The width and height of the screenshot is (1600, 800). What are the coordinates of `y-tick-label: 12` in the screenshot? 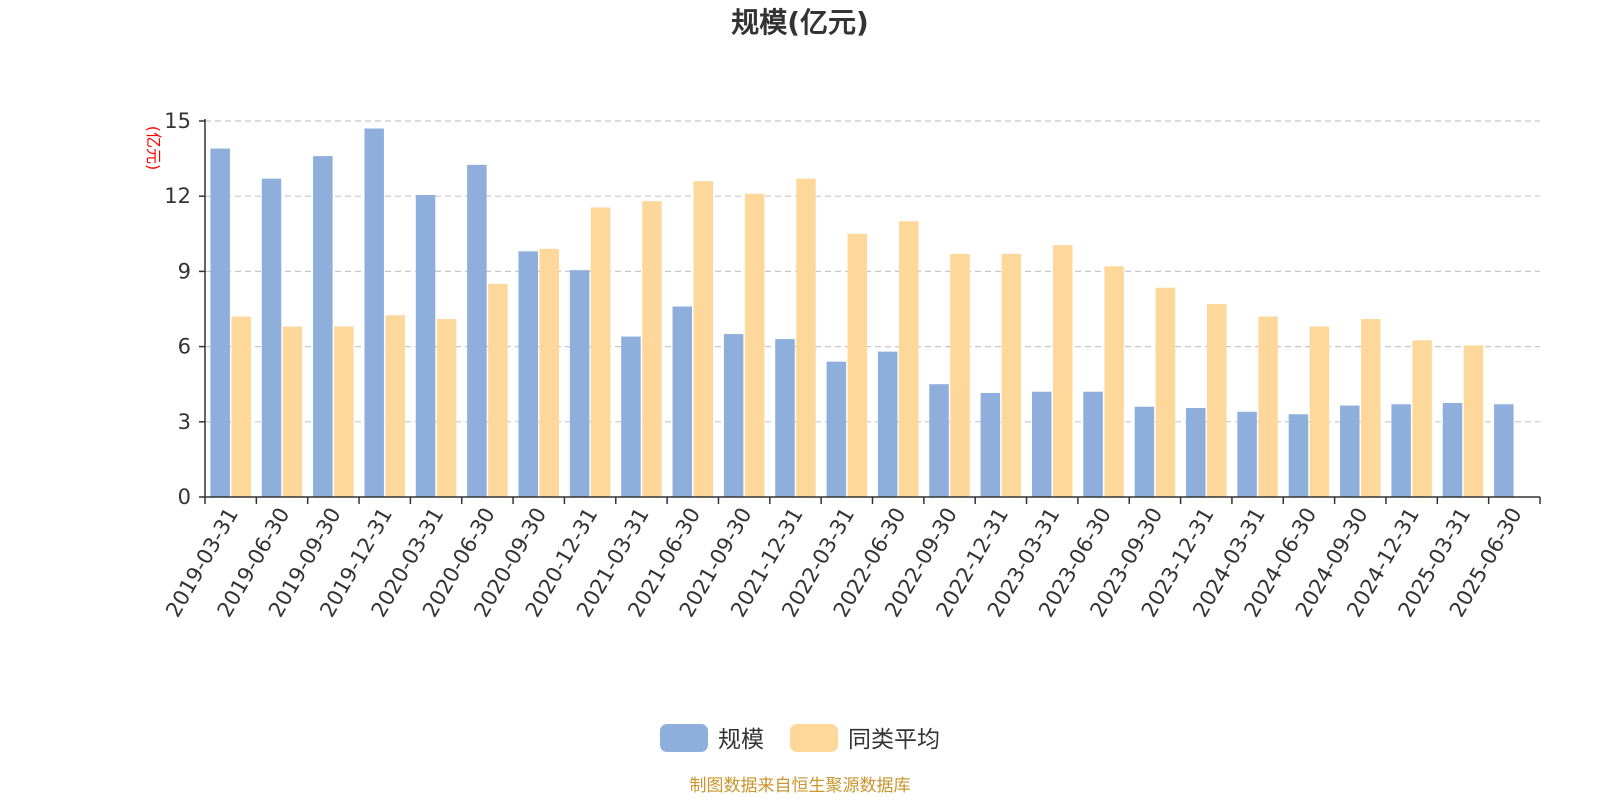 It's located at (177, 196).